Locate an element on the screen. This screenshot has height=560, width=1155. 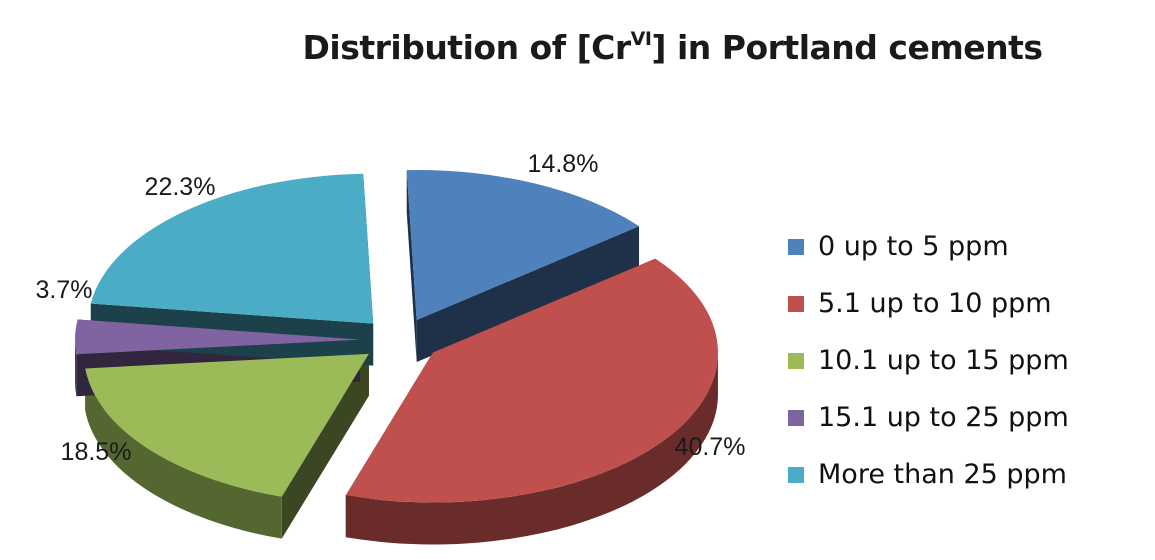
legend-label: More than 25 ppm is located at coordinates (942, 474).